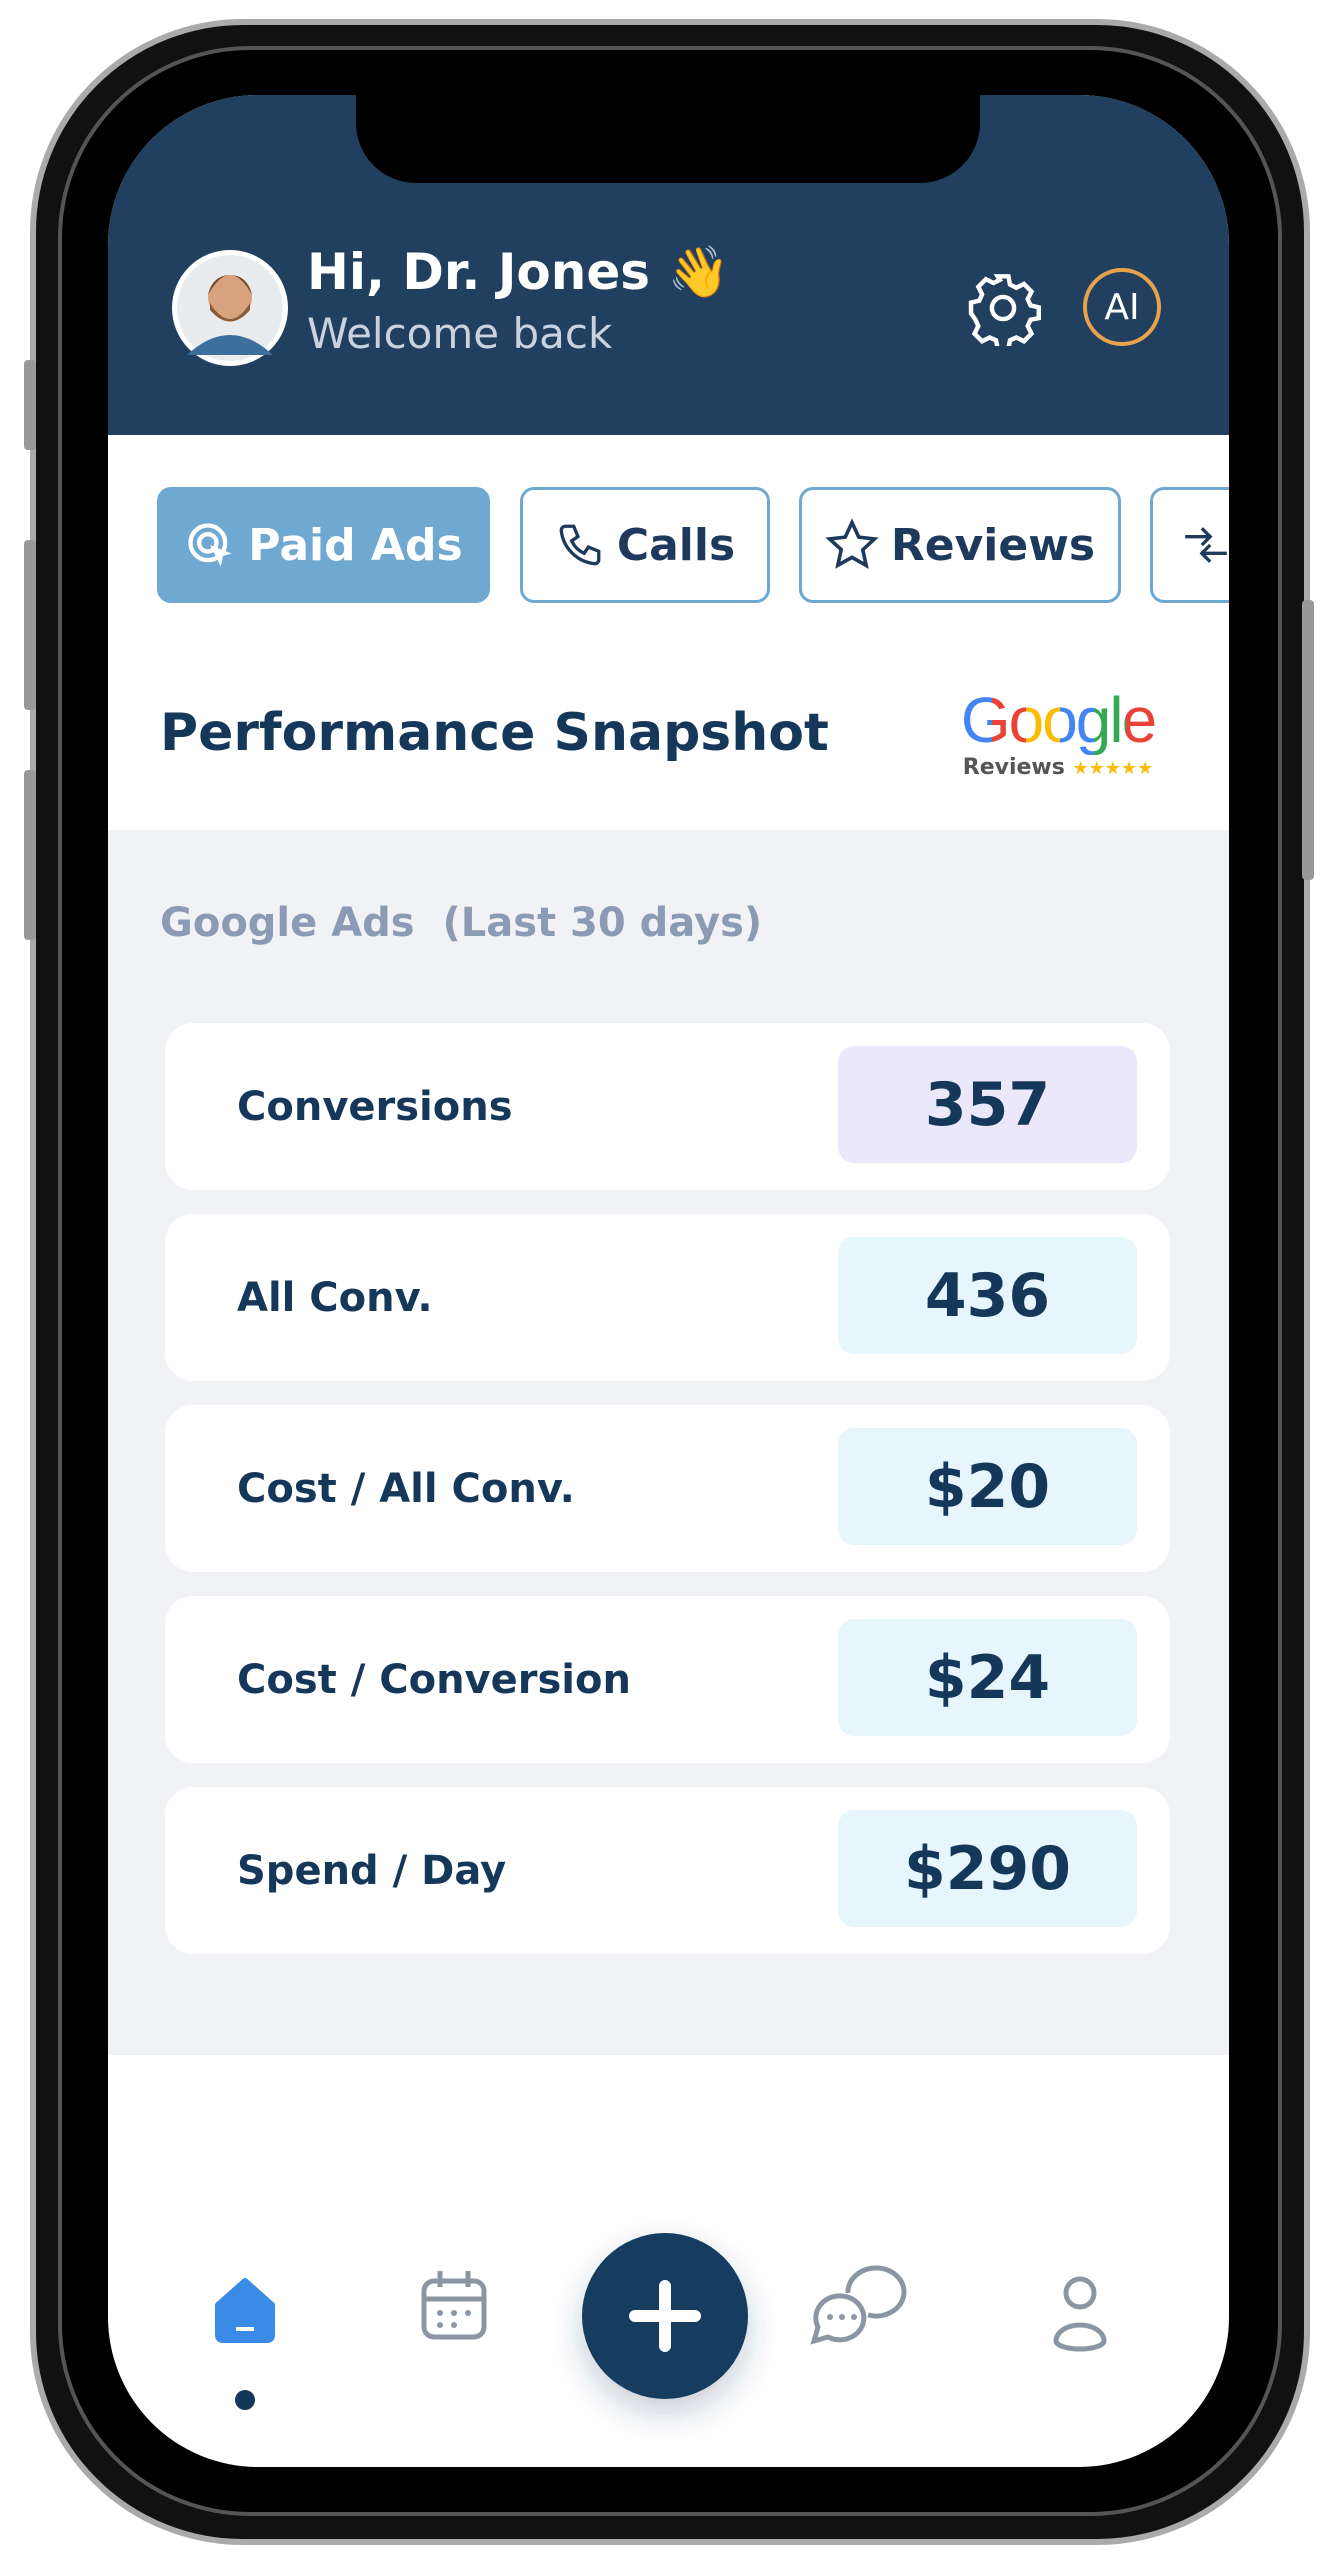 The width and height of the screenshot is (1337, 2560). What do you see at coordinates (461, 923) in the screenshot?
I see `metrics-title: Google Ads (Last 30 days)` at bounding box center [461, 923].